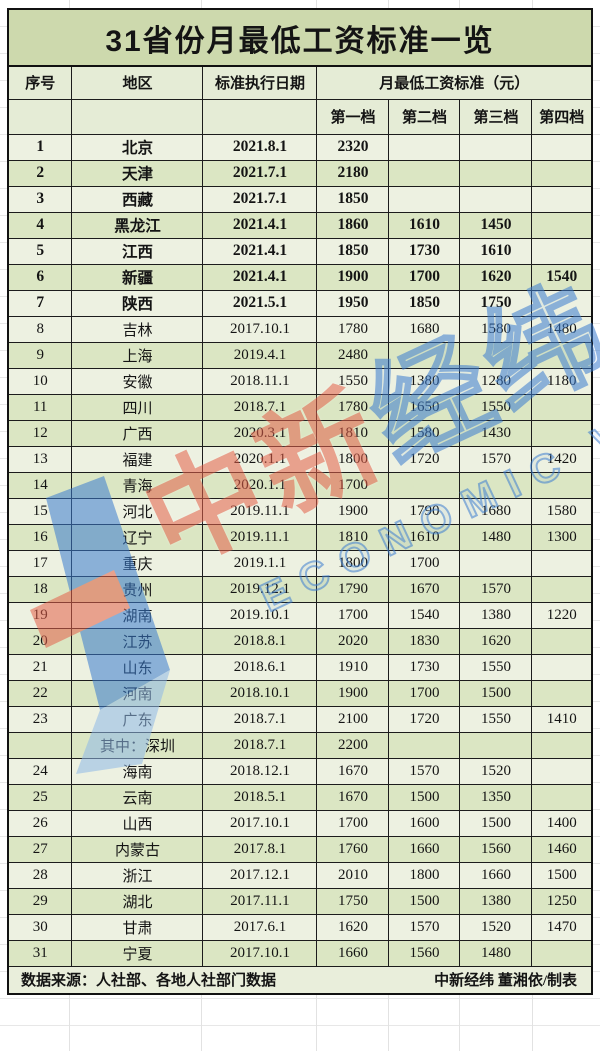 The height and width of the screenshot is (1051, 600). I want to click on cell-tier3: 1350, so click(496, 797).